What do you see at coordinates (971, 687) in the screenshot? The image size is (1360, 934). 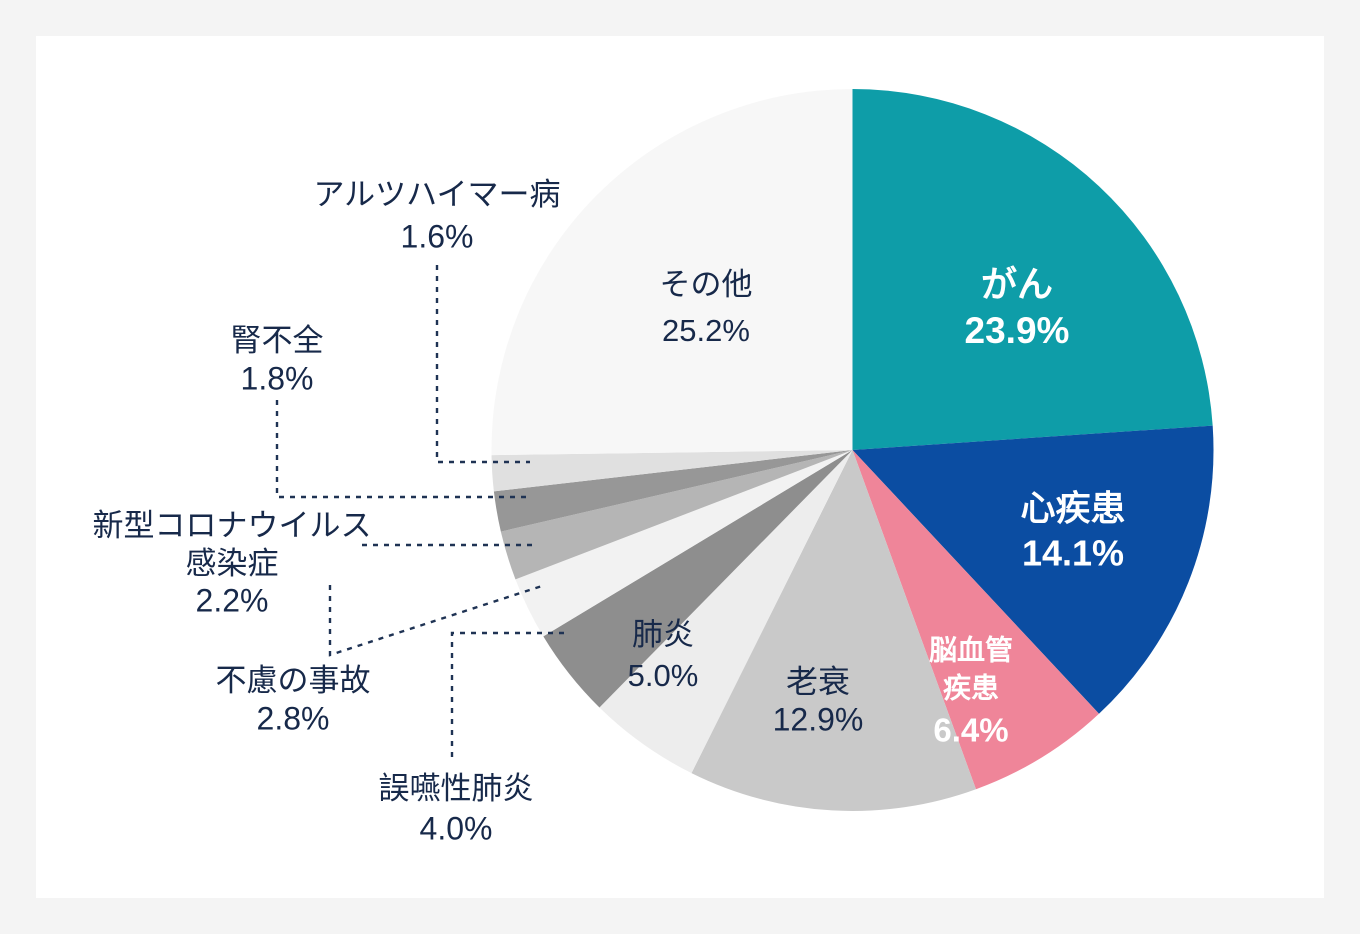 I see `label-cerebrovascular-name-line2: 疾患` at bounding box center [971, 687].